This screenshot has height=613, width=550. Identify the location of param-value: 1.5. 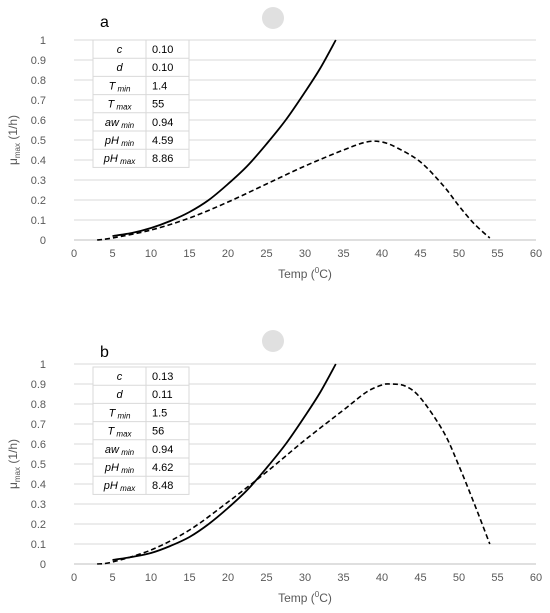
(159, 413).